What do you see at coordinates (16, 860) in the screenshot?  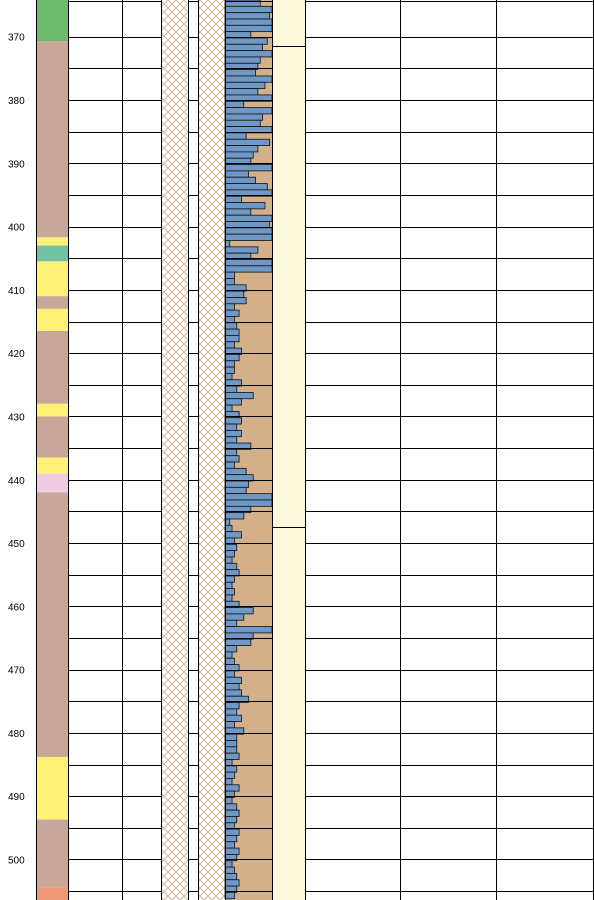 I see `depth-tick-label: 500` at bounding box center [16, 860].